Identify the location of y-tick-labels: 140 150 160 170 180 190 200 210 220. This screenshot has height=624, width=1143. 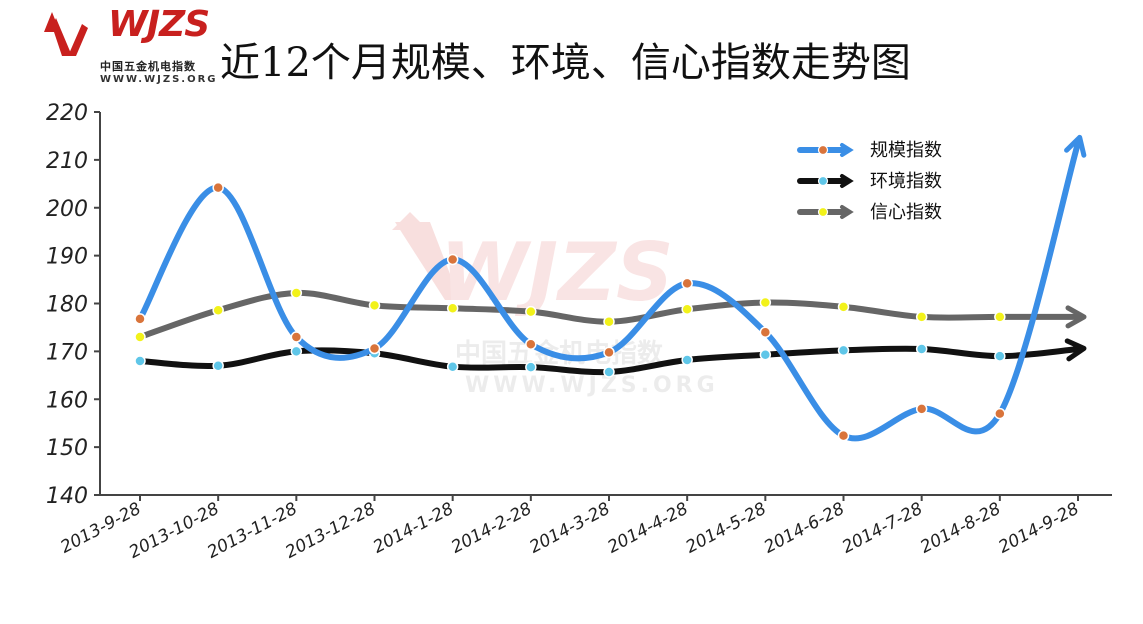
(73, 305).